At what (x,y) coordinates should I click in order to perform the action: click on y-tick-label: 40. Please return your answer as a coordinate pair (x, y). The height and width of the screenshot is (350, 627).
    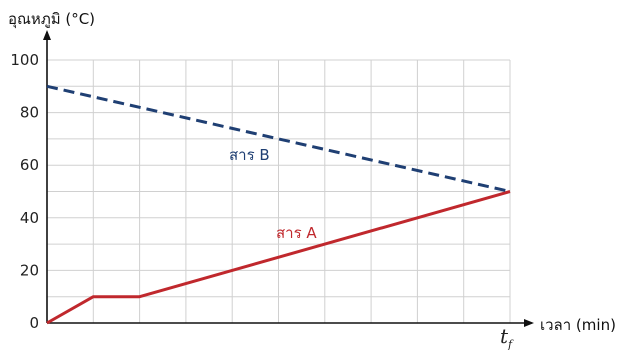
    Looking at the image, I should click on (29, 218).